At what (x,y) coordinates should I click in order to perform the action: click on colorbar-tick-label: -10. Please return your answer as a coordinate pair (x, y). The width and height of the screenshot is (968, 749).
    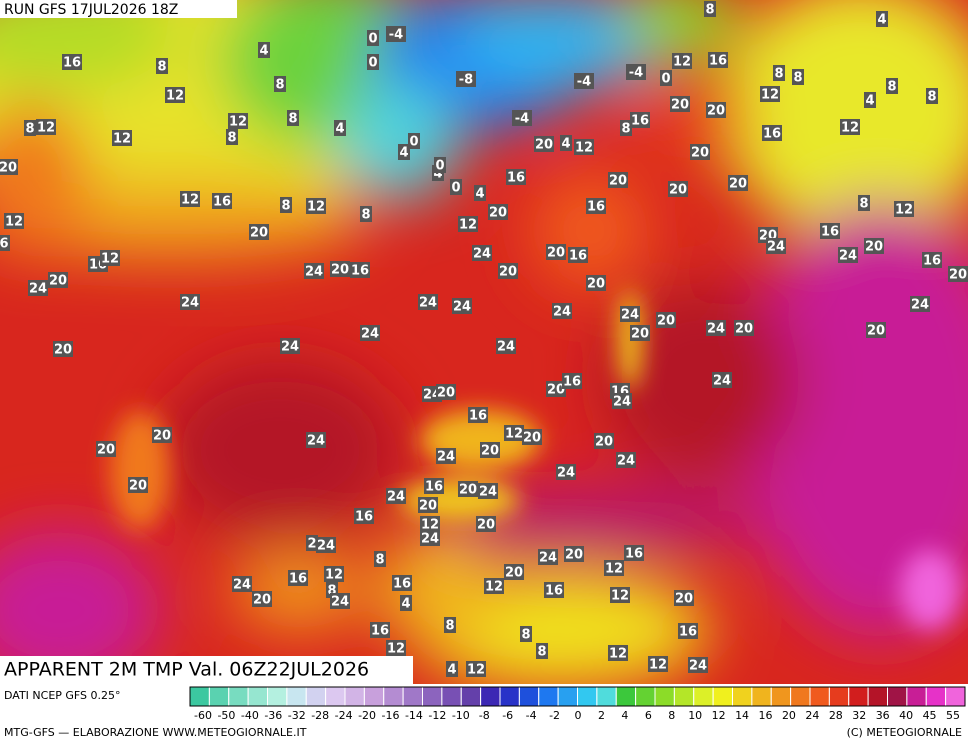
    Looking at the image, I should click on (461, 715).